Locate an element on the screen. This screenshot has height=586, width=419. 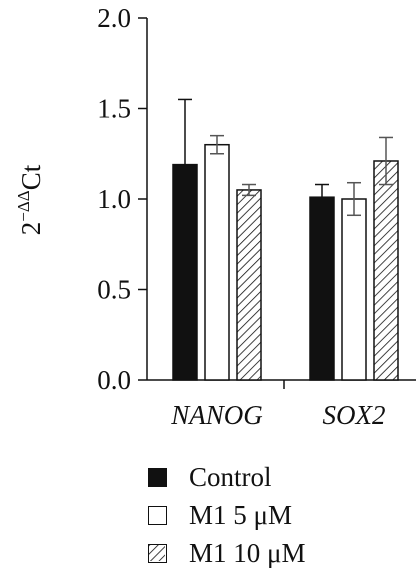
legend-swatch-solid-icon is located at coordinates (157, 477).